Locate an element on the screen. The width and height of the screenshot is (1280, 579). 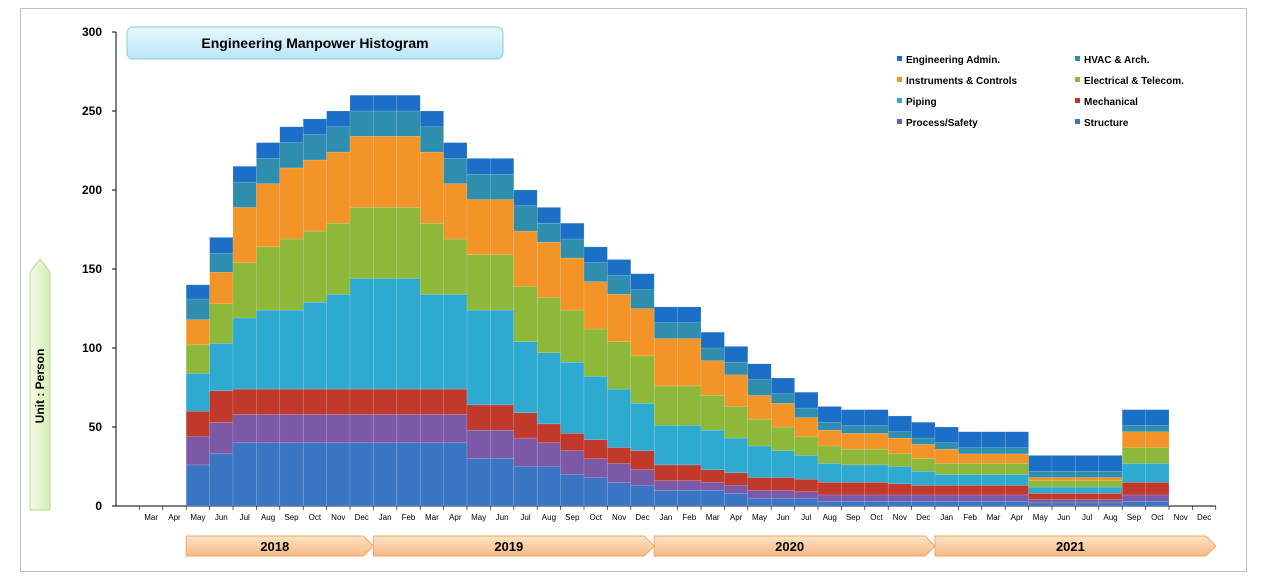
y-tick-label: 0 is located at coordinates (98, 506).